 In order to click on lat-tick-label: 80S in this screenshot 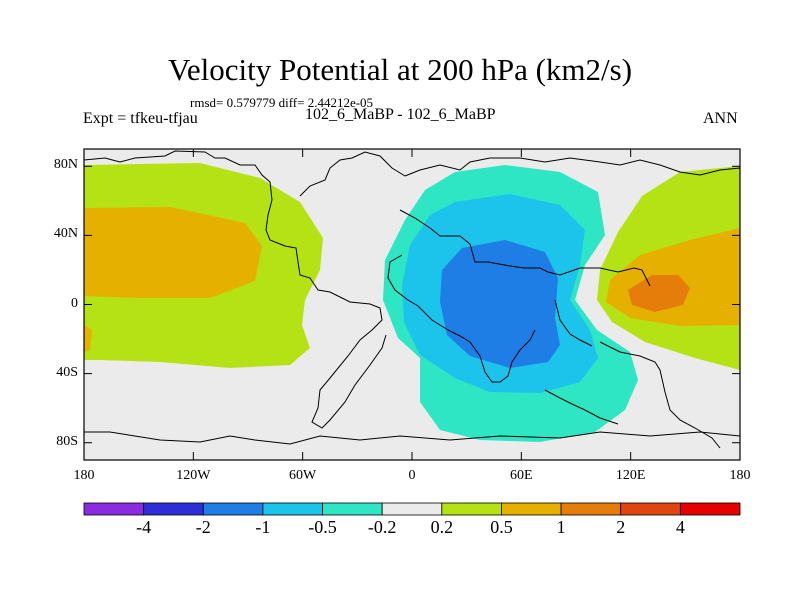, I will do `click(67, 441)`.